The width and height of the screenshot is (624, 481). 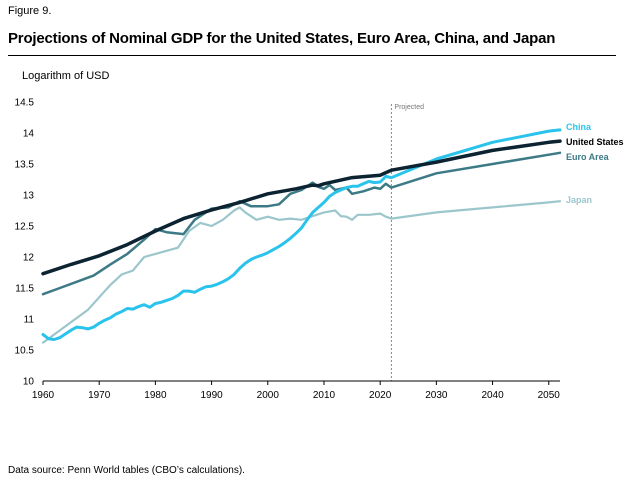 I want to click on y-tick-label: 12.5, so click(x=25, y=227).